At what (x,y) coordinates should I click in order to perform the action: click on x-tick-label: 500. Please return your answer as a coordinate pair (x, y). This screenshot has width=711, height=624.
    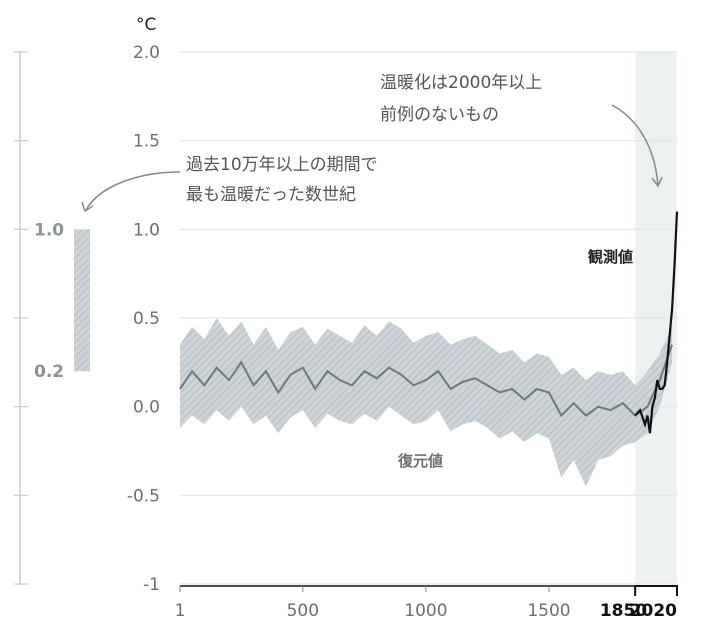
    Looking at the image, I should click on (303, 611).